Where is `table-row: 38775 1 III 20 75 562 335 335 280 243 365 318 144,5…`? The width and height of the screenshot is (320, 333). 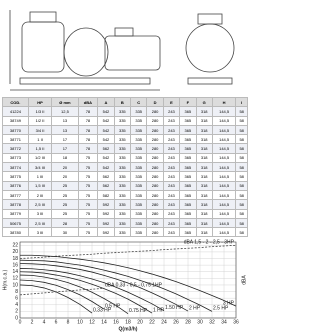
table-row: 38775 1 III 20 75 562 335 335 280 243 365 318 144,5… is located at coordinates (125, 176).